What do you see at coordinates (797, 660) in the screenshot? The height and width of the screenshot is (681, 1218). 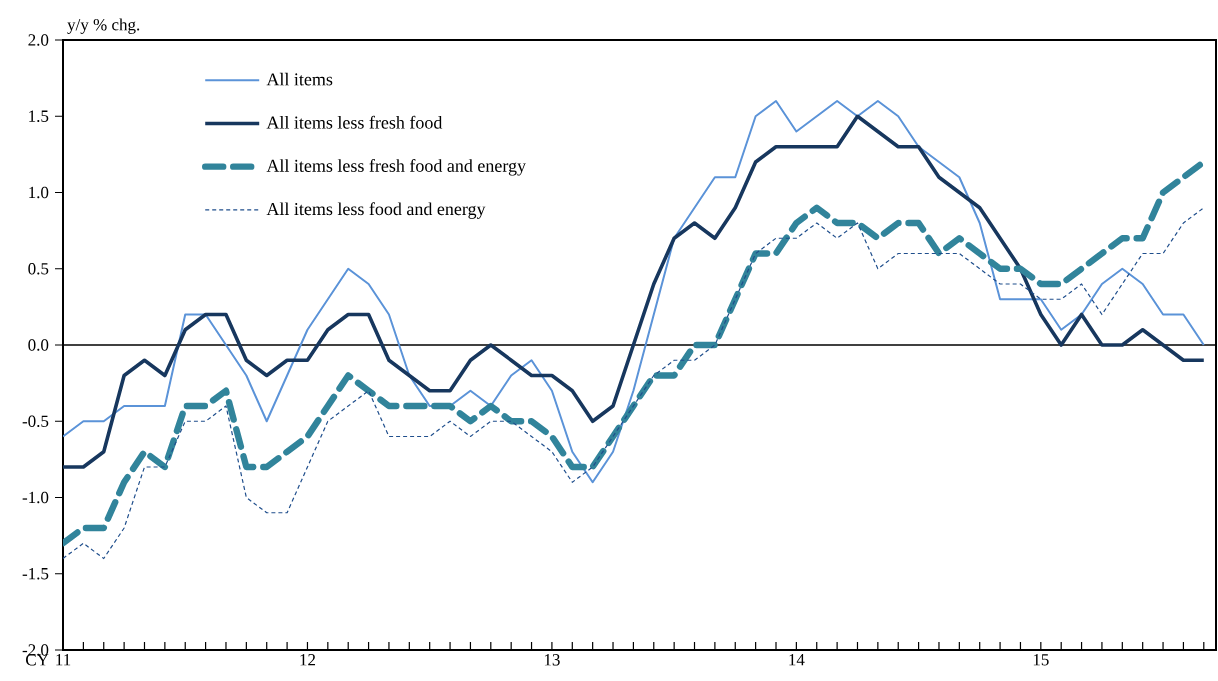 I see `x-tick-label: 14` at bounding box center [797, 660].